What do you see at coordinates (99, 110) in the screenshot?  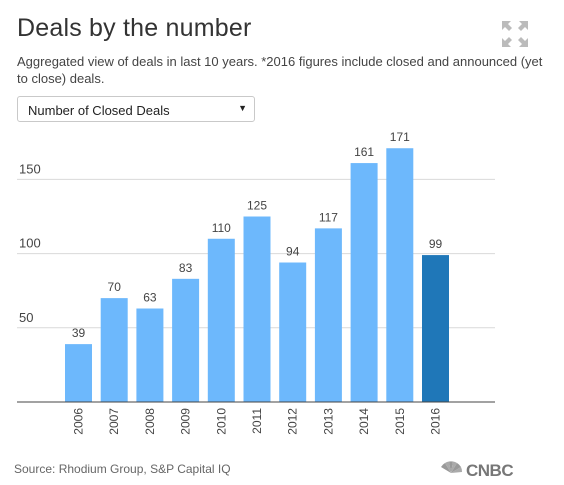 I see `metric-dropdown-value: Number of Closed Deals` at bounding box center [99, 110].